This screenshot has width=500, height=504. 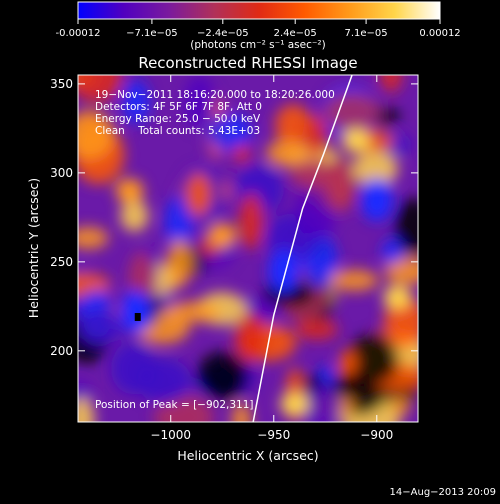 I want to click on y-tick-label: 250, so click(x=61, y=262).